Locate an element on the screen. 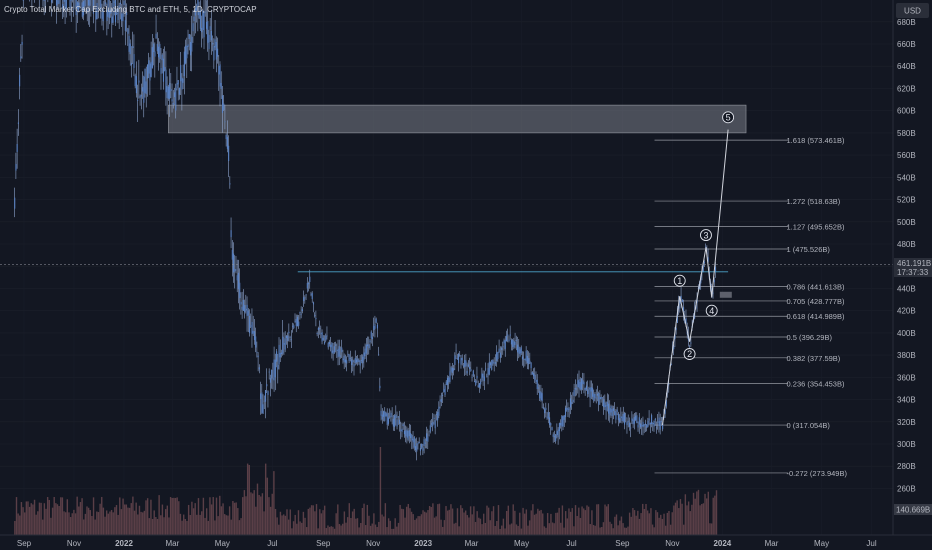  y-tick-label: 620B is located at coordinates (906, 88).